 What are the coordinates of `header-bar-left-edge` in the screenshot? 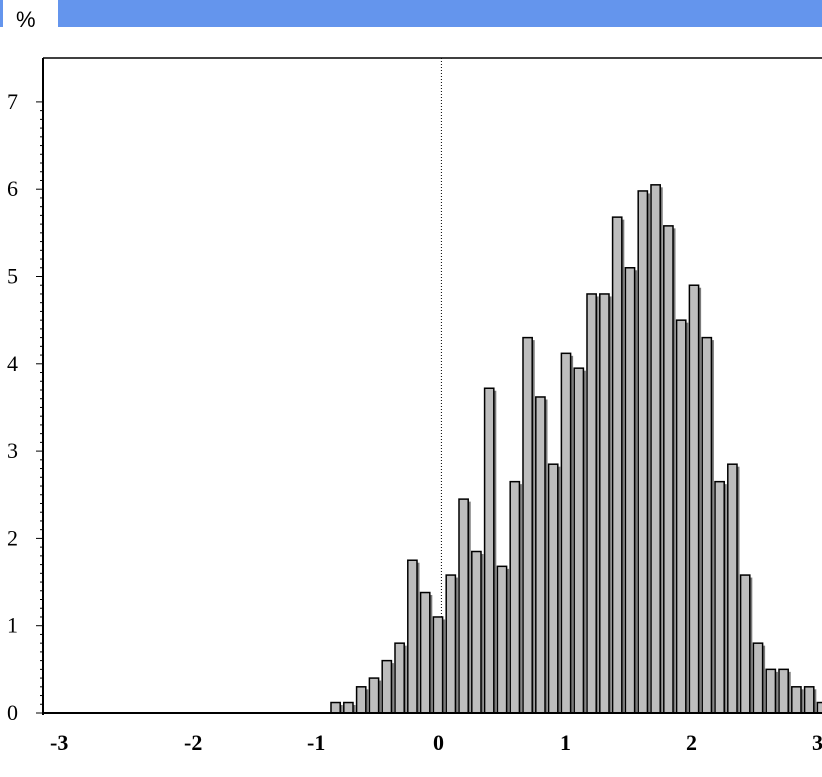 It's located at (1, 13).